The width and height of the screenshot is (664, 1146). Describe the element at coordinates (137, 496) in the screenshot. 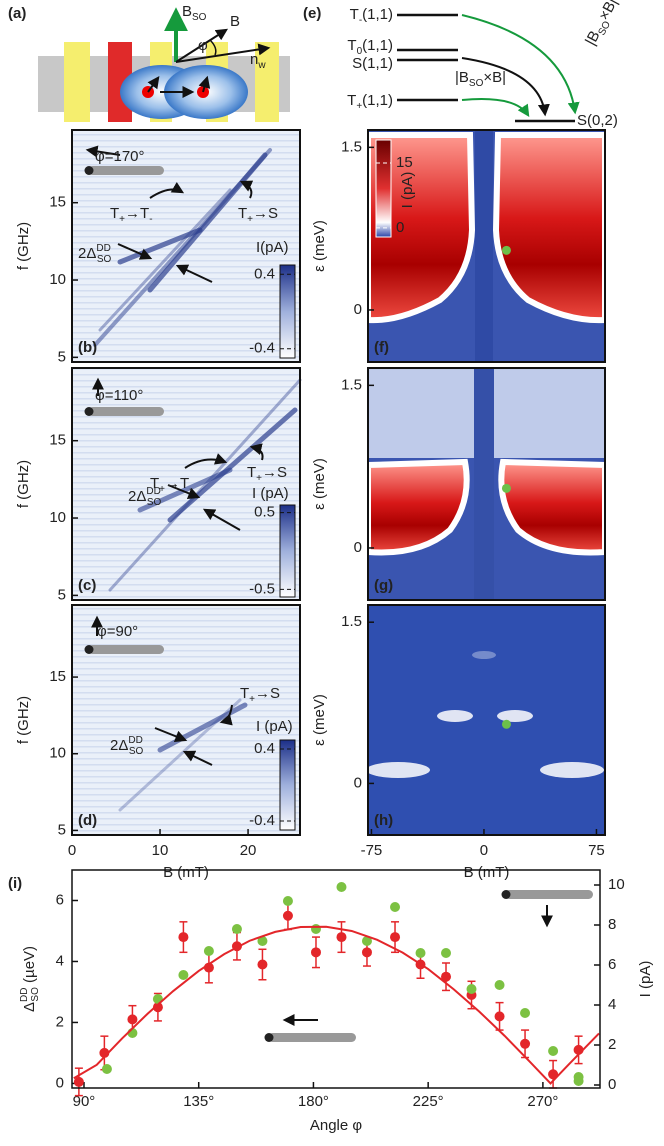

I see `text-part: 2Δ` at that location.